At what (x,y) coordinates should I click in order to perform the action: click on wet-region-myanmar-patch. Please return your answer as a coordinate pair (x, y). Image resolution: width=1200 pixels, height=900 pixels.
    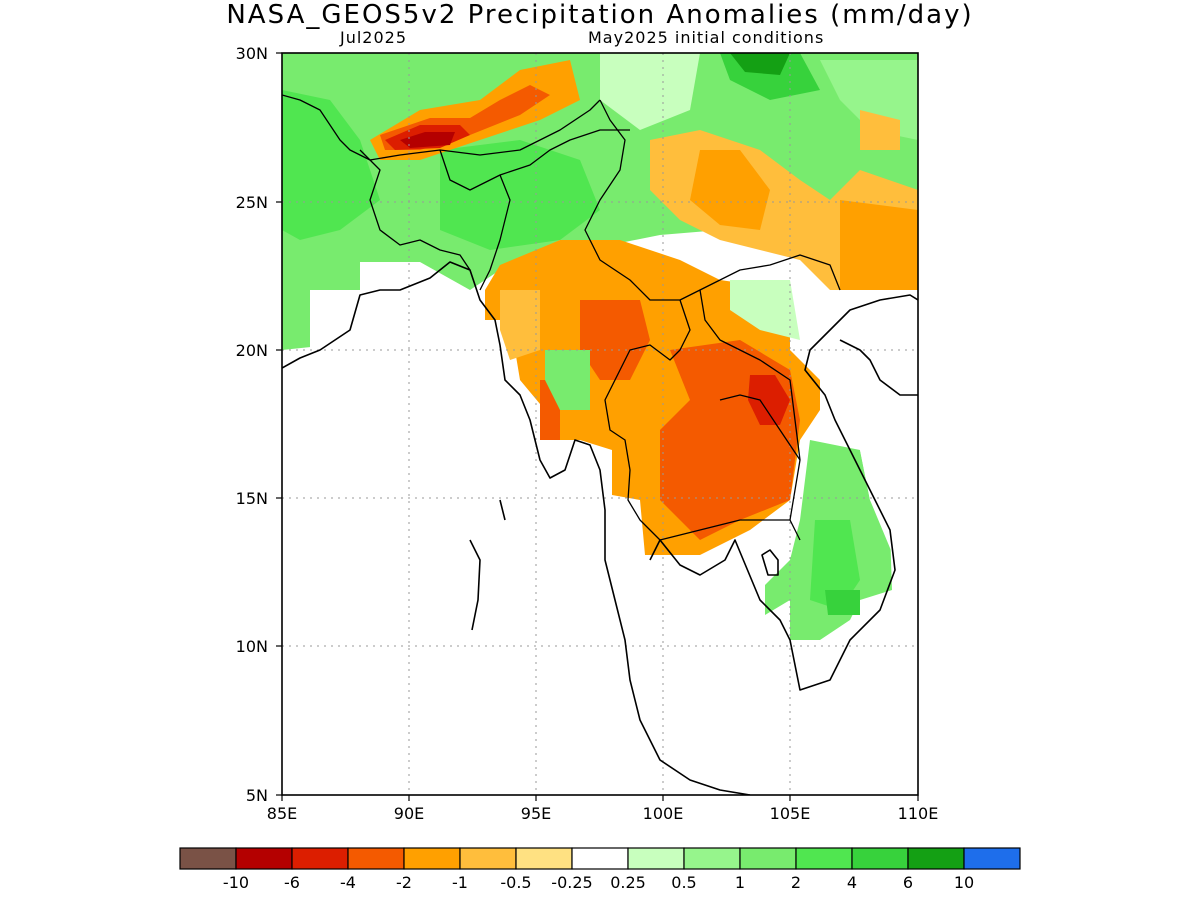
    Looking at the image, I should click on (567, 380).